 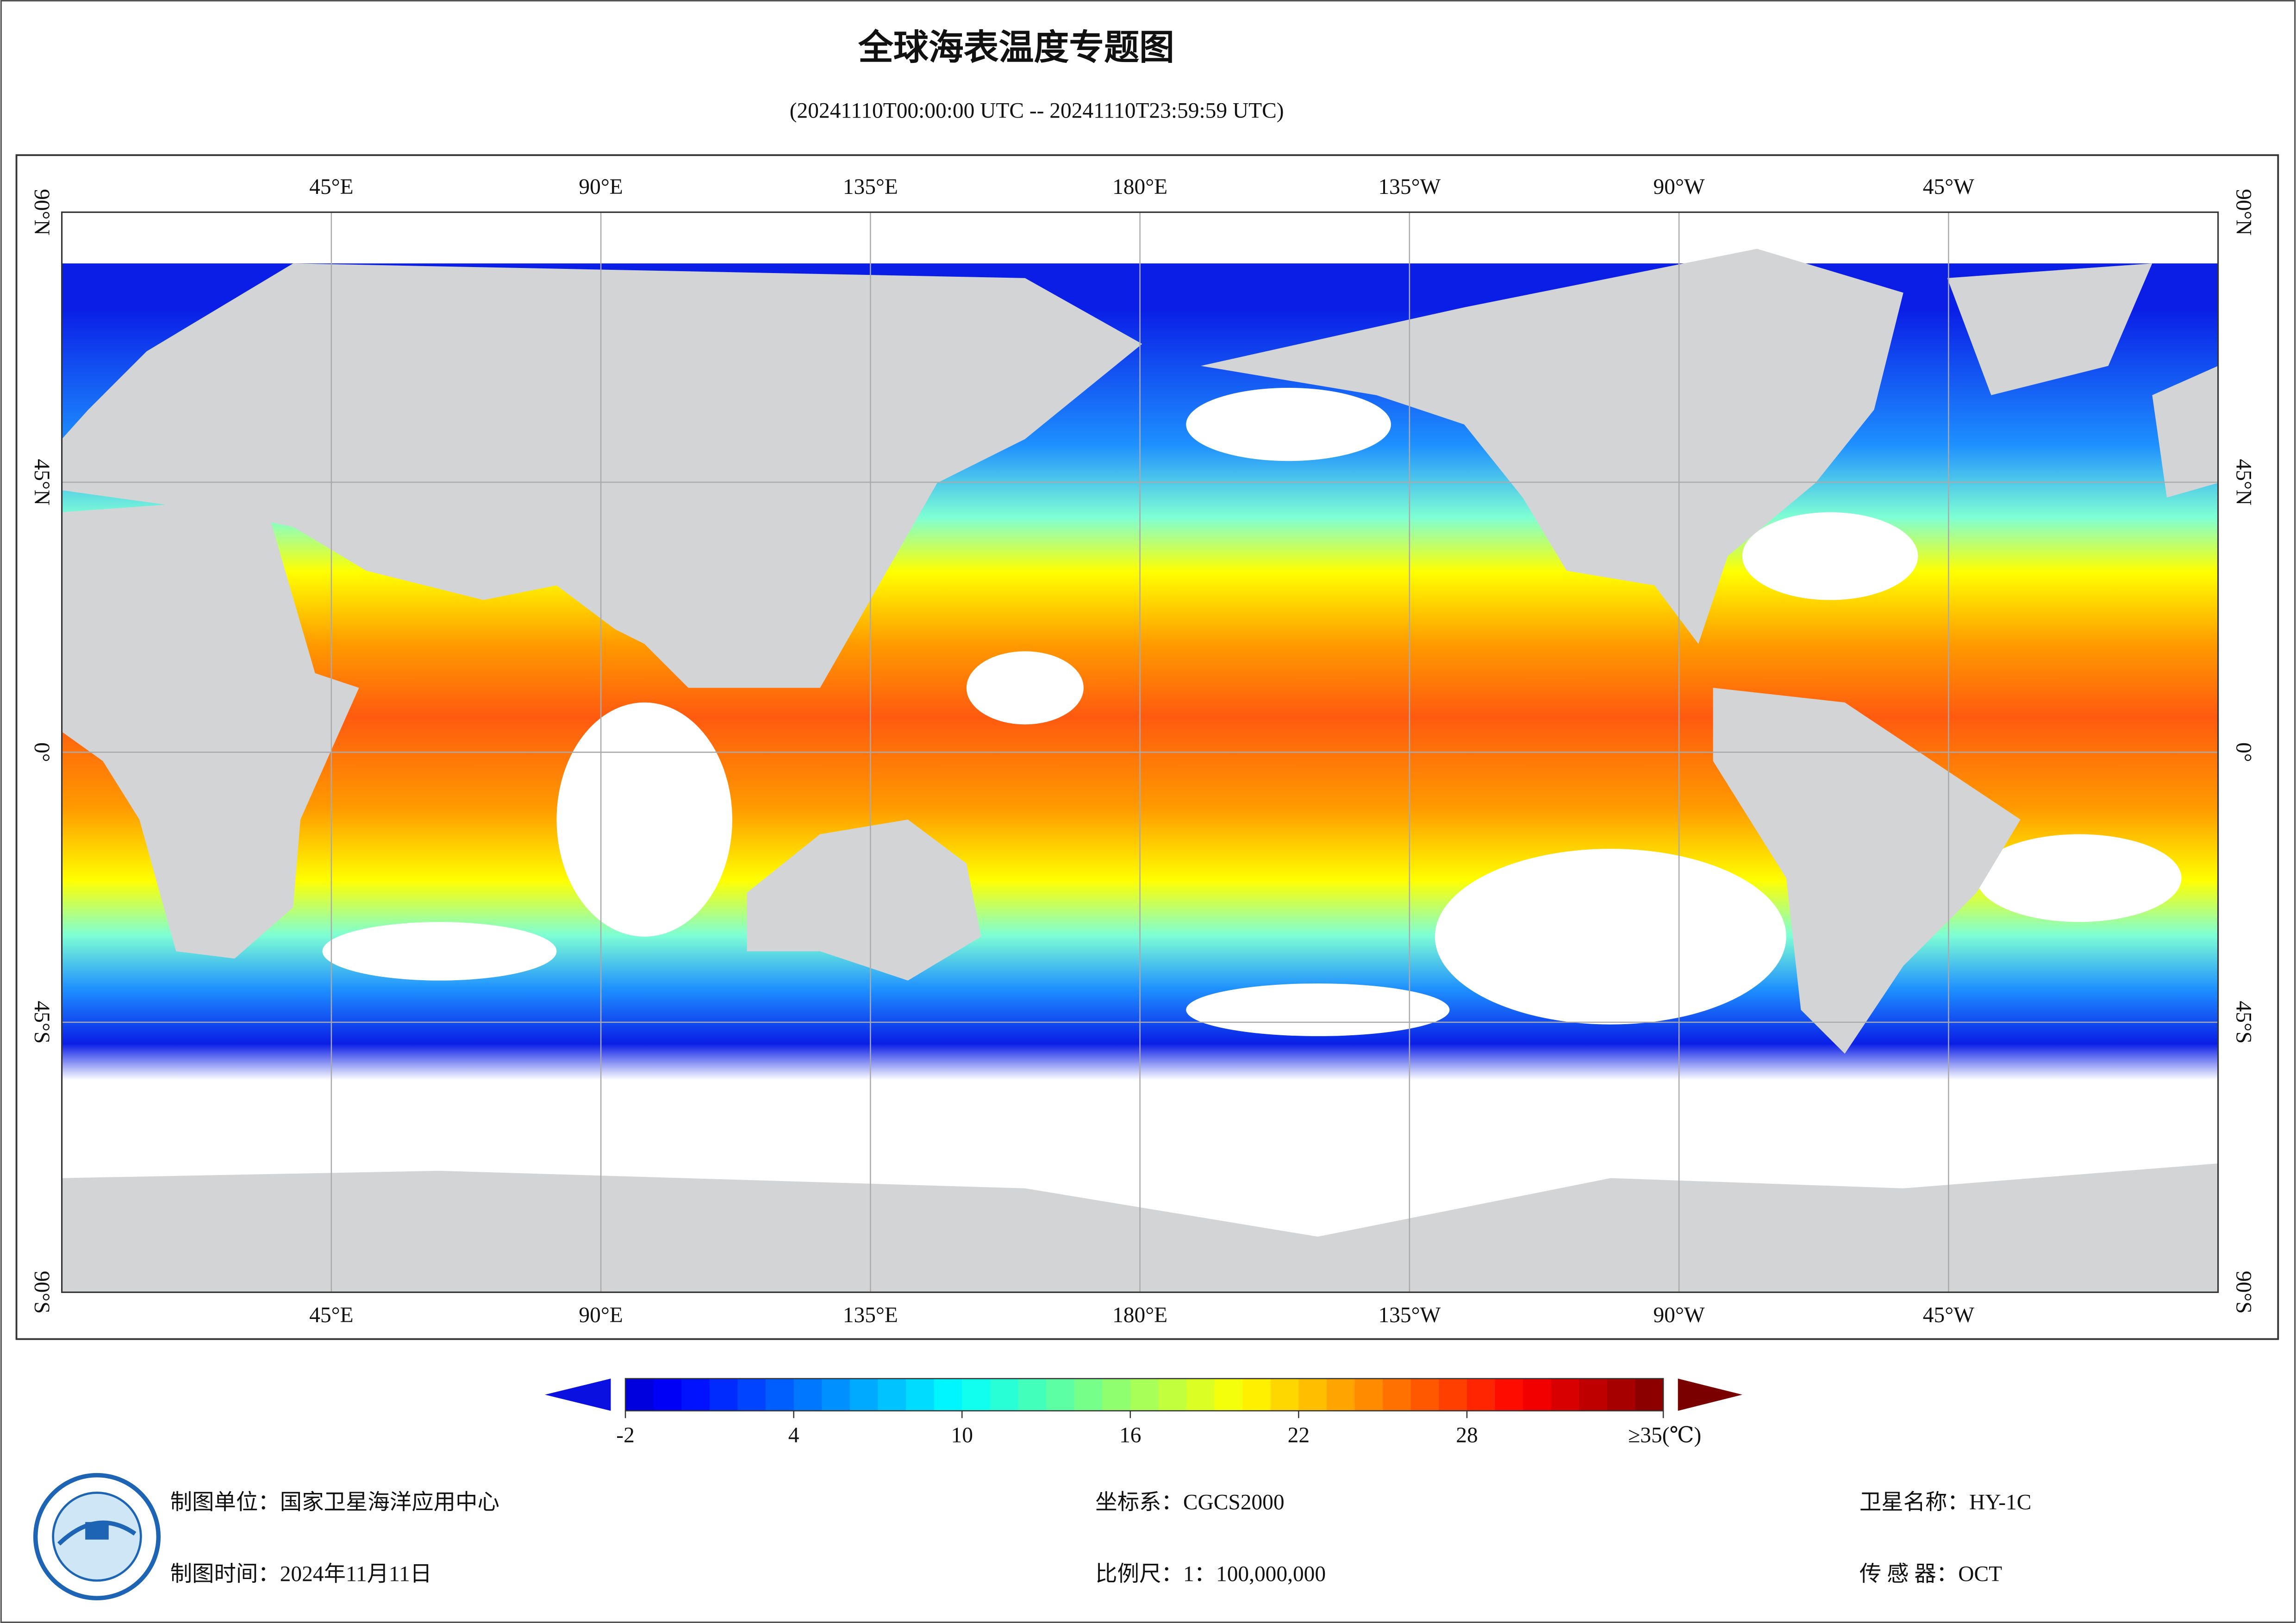 I want to click on logo, so click(x=97, y=1536).